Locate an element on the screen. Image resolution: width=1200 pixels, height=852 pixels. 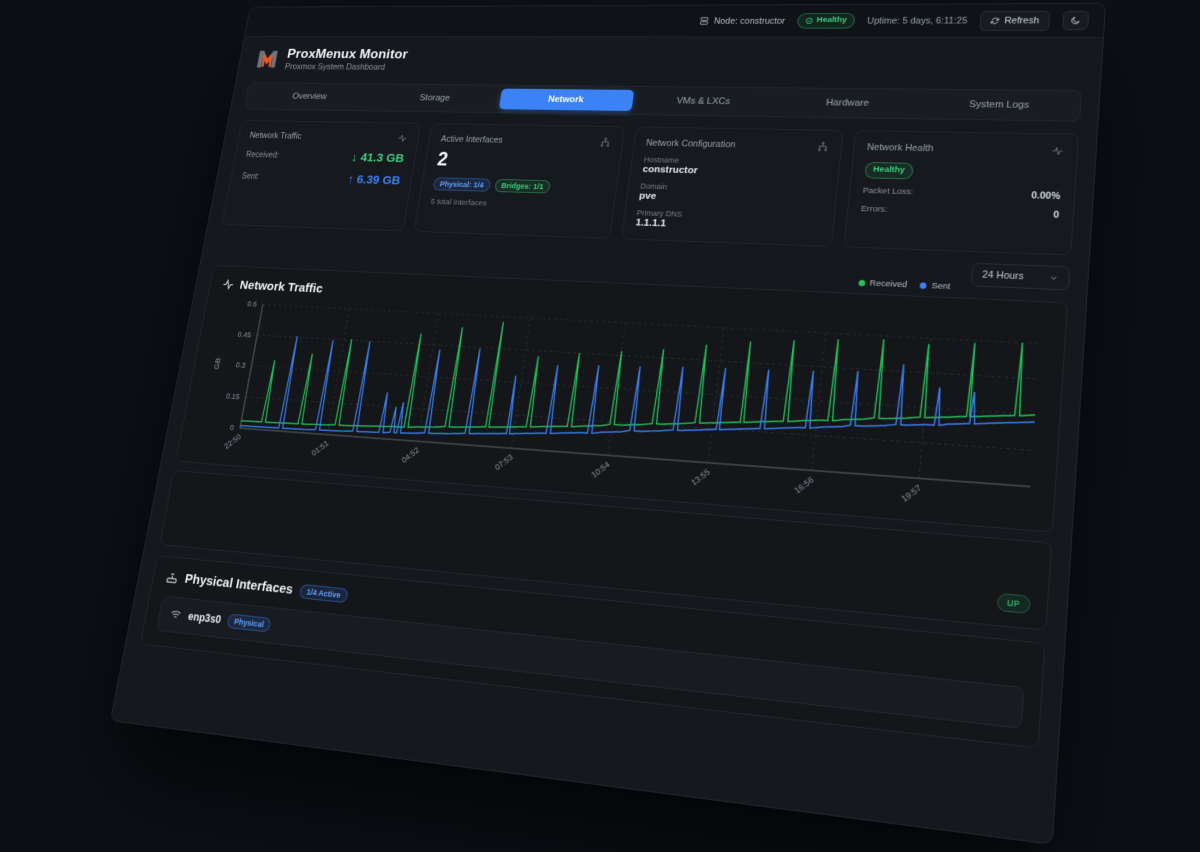
total-interfaces-note: 5 total interfaces is located at coordinates (516, 204).